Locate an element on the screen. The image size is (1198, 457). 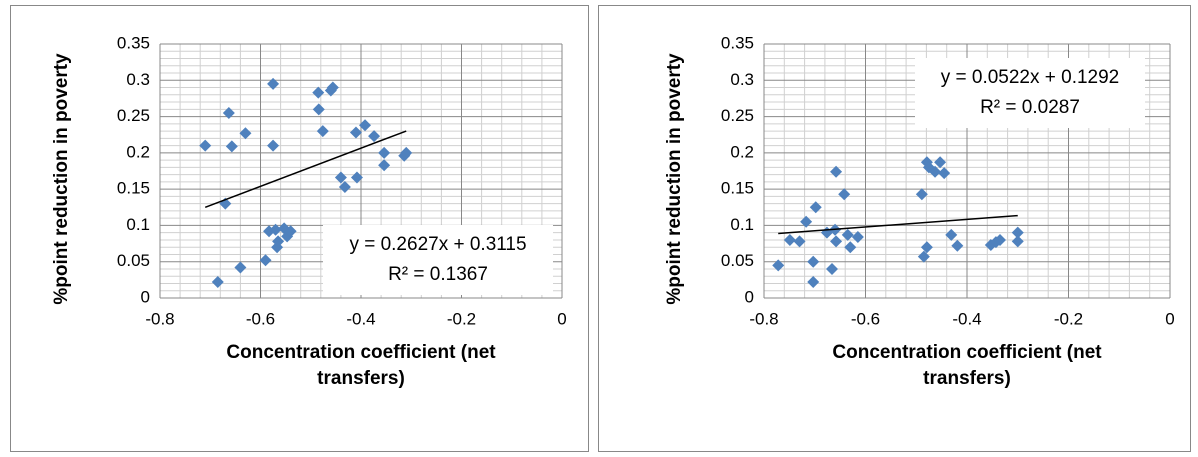
trendline-r-squared: R² = 0.0287 is located at coordinates (1030, 107).